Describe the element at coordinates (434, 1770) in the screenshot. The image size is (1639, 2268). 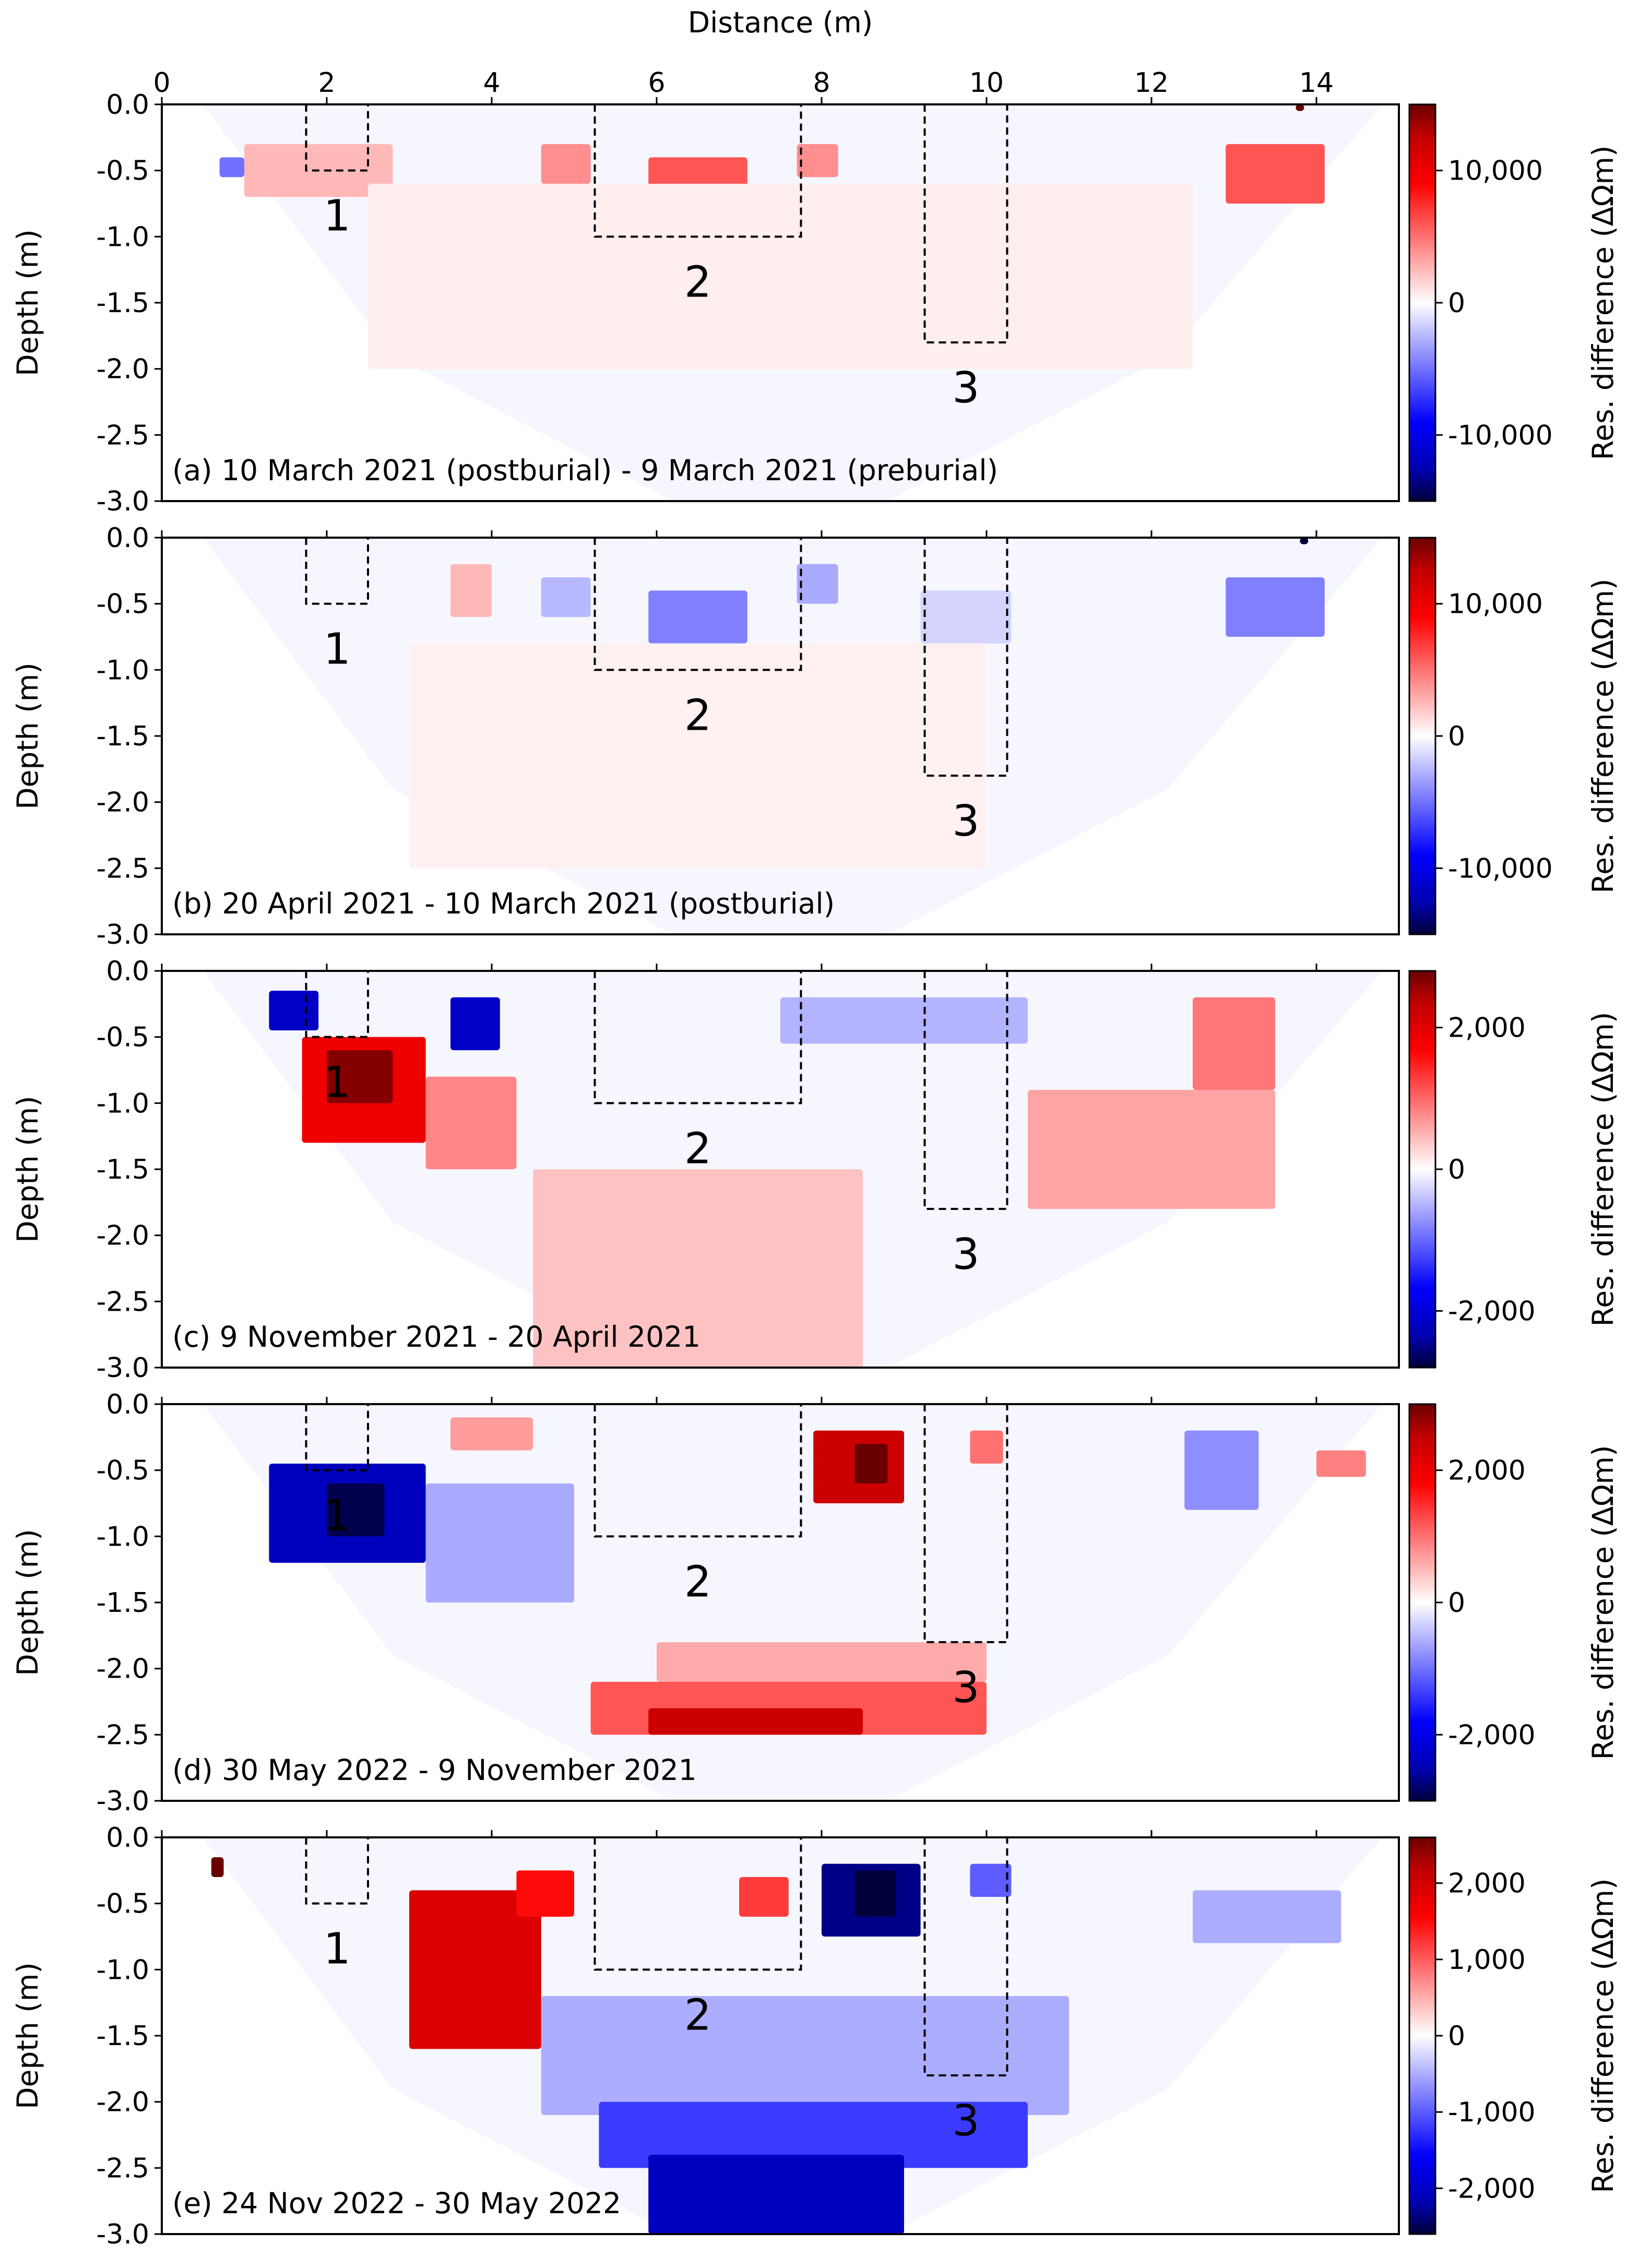
I see `panel-title: (d) 30 May 2022 - 9 November 2021` at that location.